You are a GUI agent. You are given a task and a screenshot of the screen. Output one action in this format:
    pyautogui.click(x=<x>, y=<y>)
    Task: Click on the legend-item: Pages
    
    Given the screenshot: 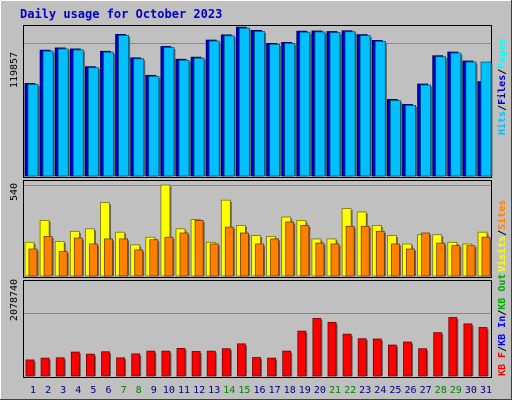 What is the action you would take?
    pyautogui.click(x=502, y=54)
    